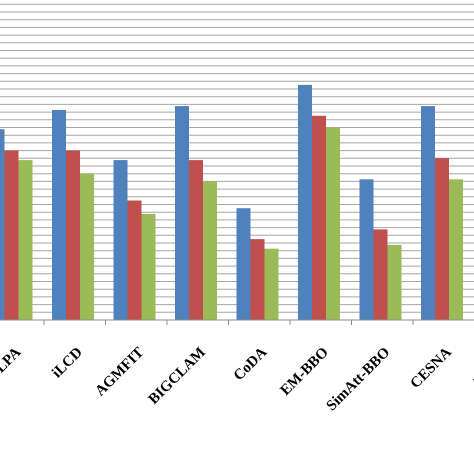 The width and height of the screenshot is (474, 474). I want to click on bar-3-agmfit, so click(148, 267).